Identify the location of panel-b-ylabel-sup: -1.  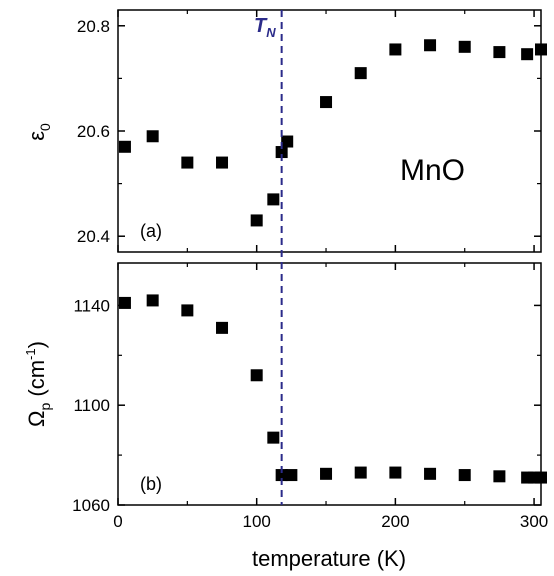
(30, 354).